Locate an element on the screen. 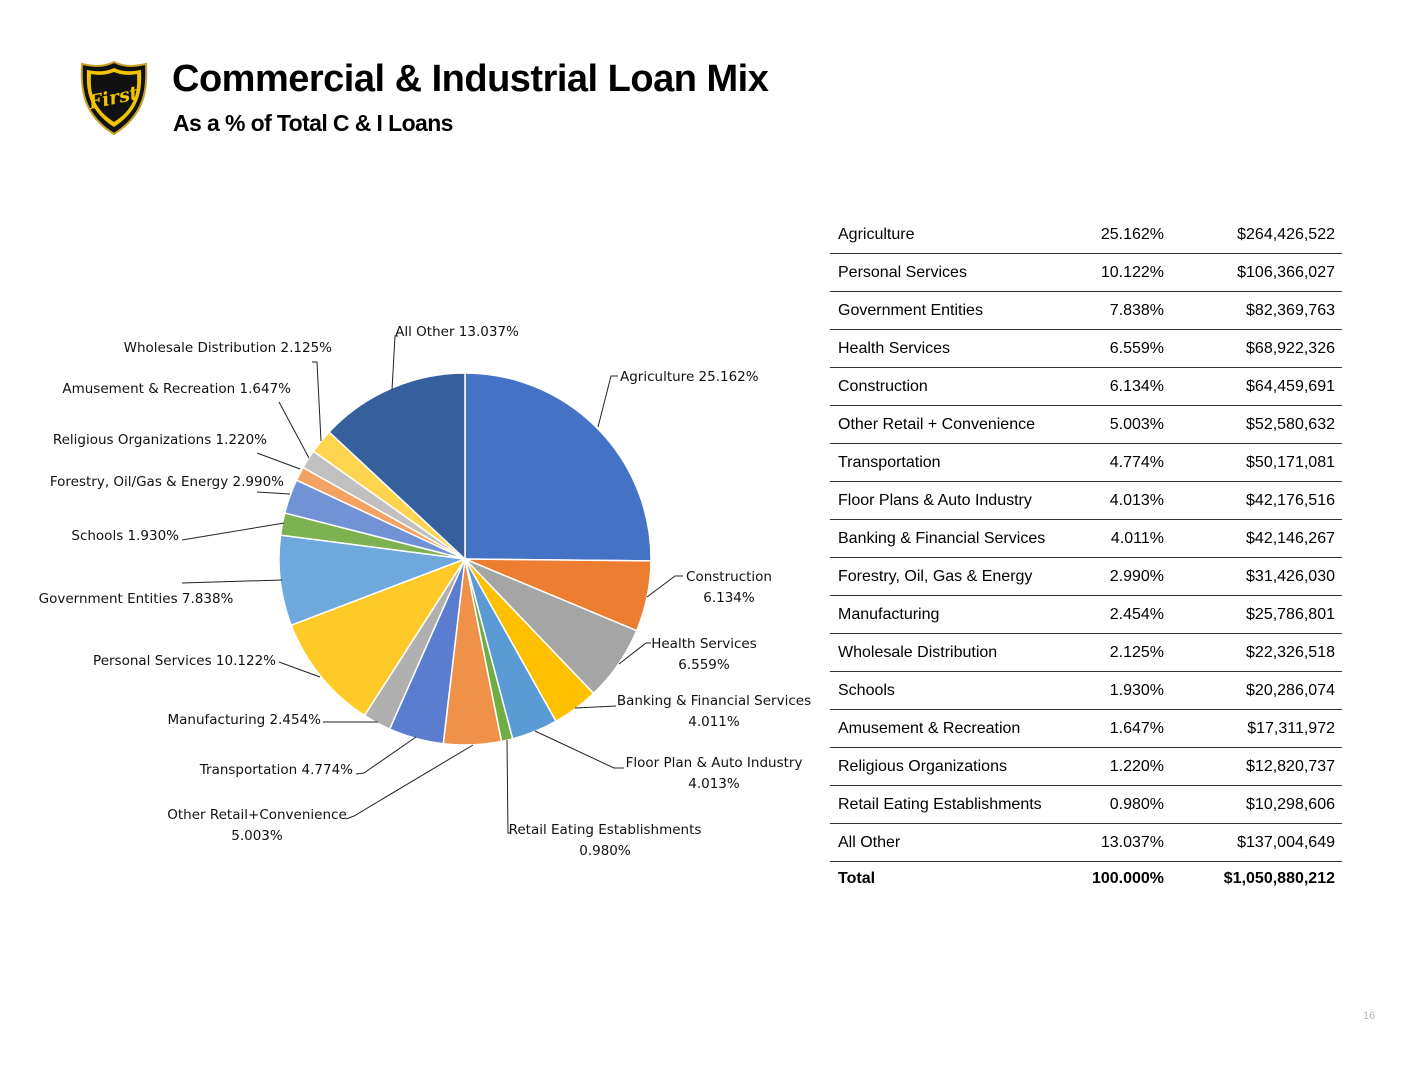 The image size is (1421, 1066). slice-label: Personal Services 10.122% is located at coordinates (184, 661).